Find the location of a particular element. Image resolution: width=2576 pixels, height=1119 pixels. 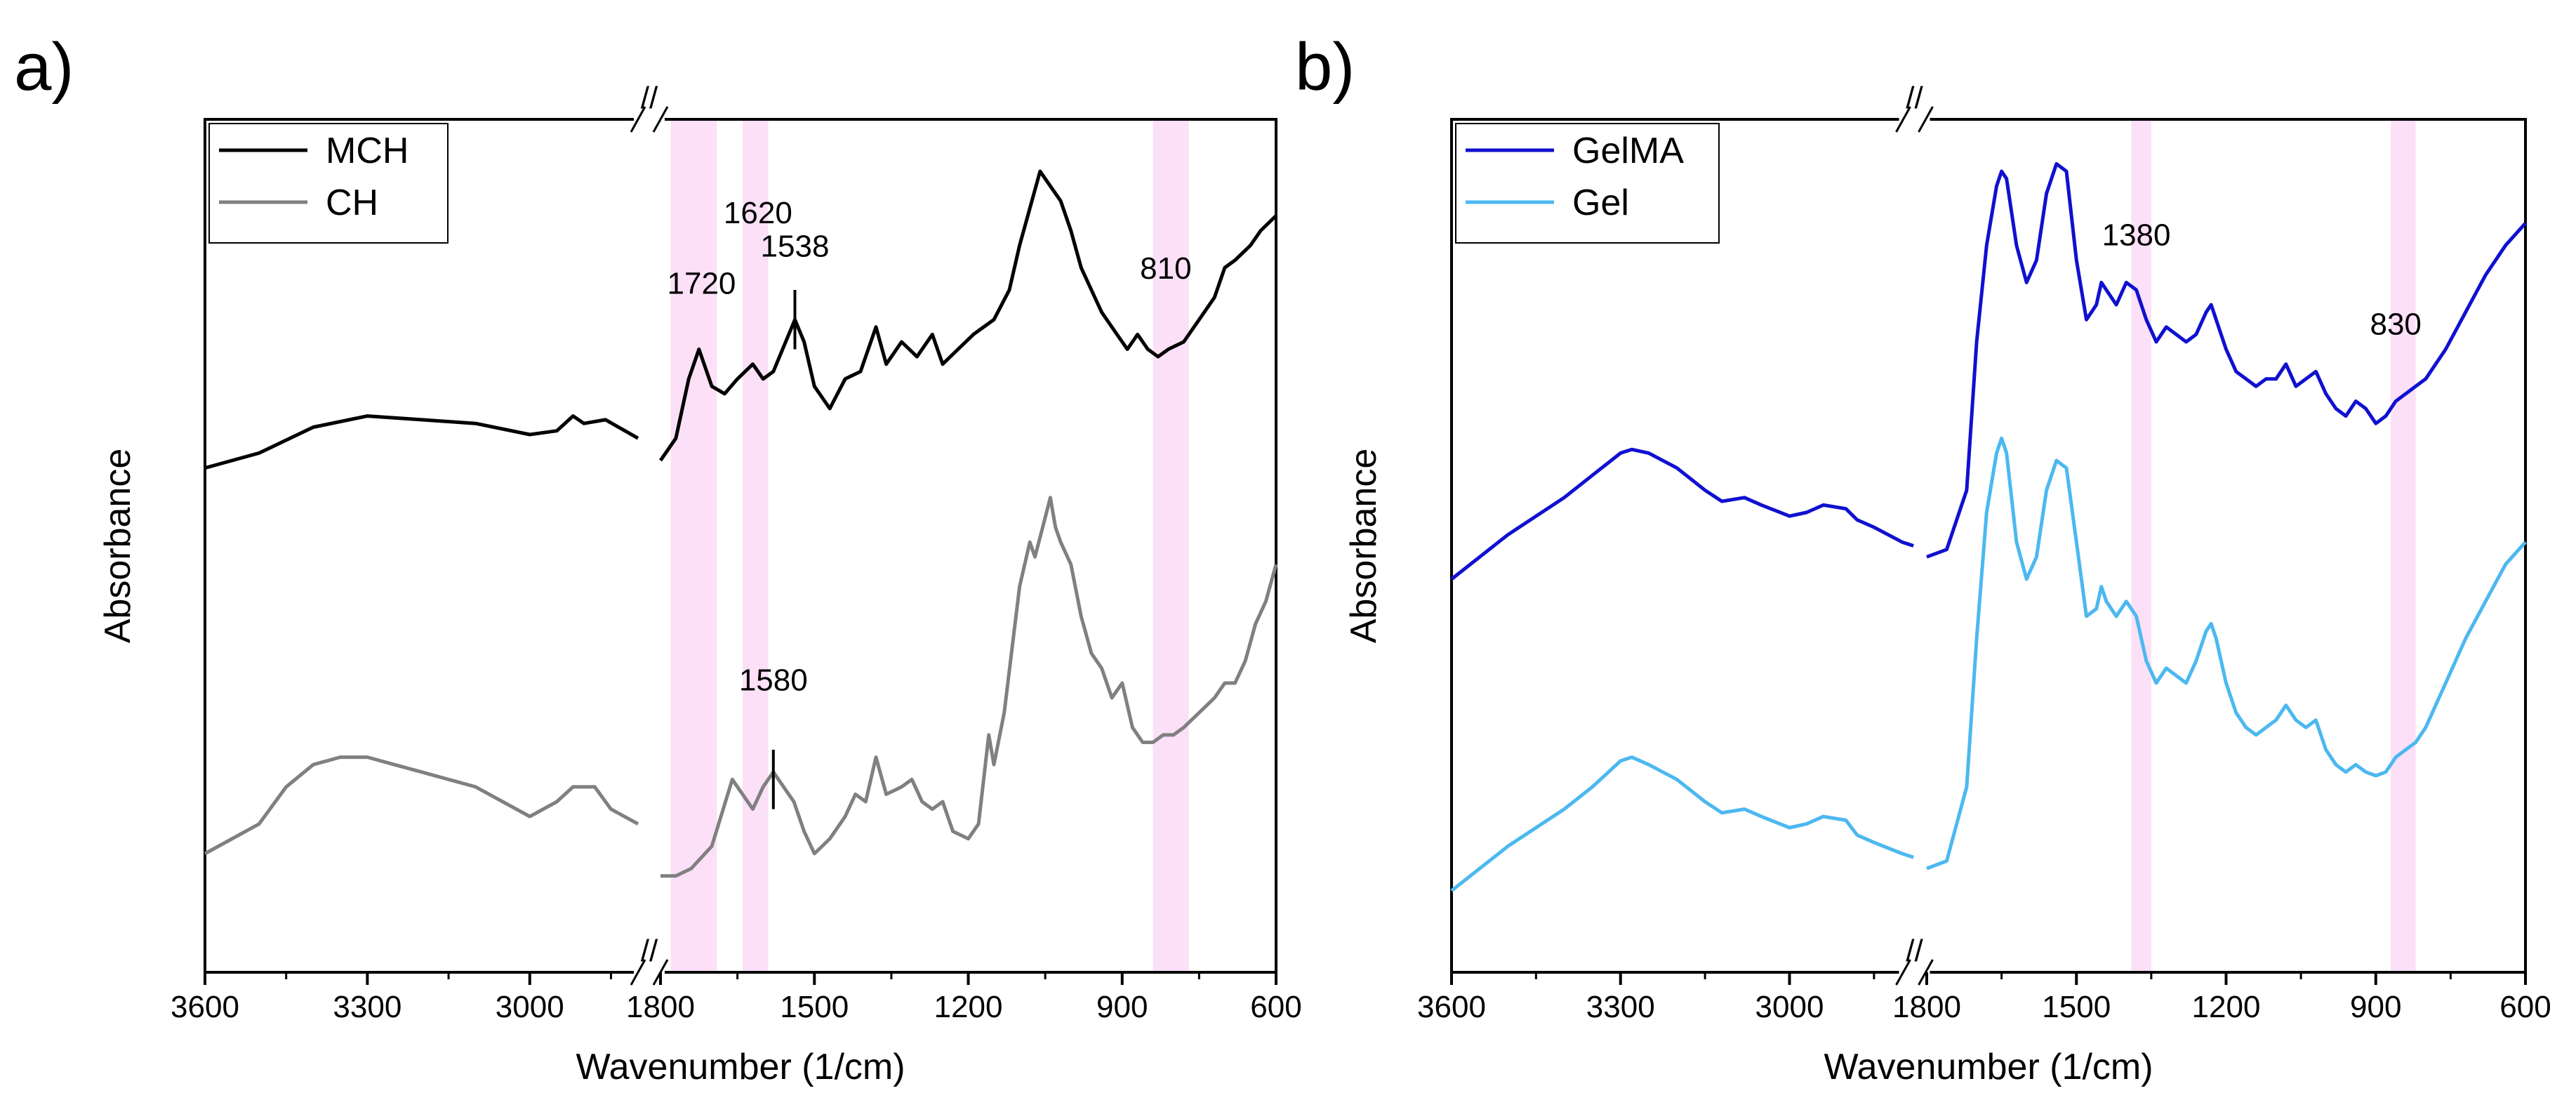

panel-label: b) is located at coordinates (1325, 67).